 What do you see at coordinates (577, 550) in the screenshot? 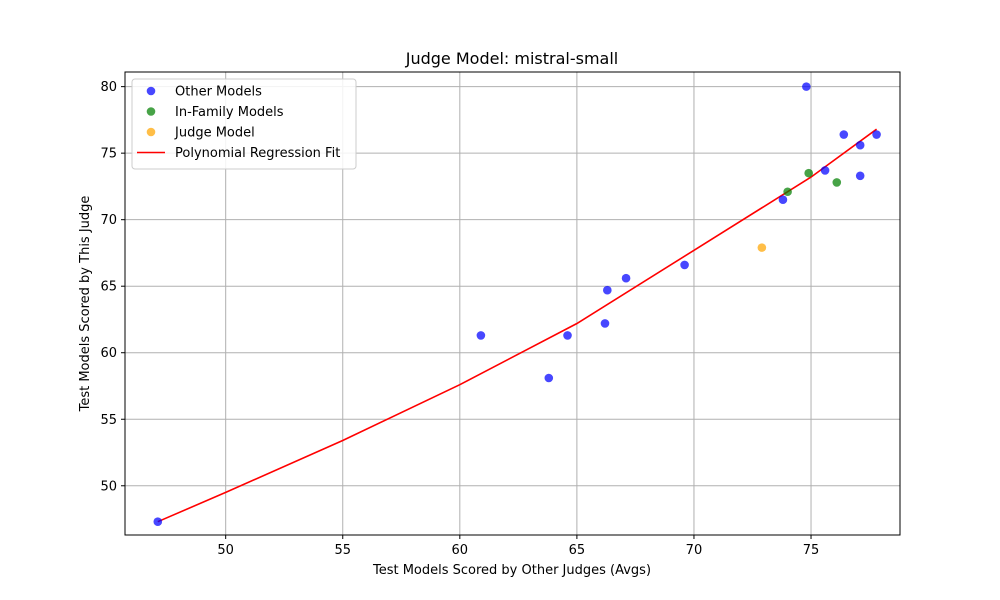
I see `x-tick-label: 65` at bounding box center [577, 550].